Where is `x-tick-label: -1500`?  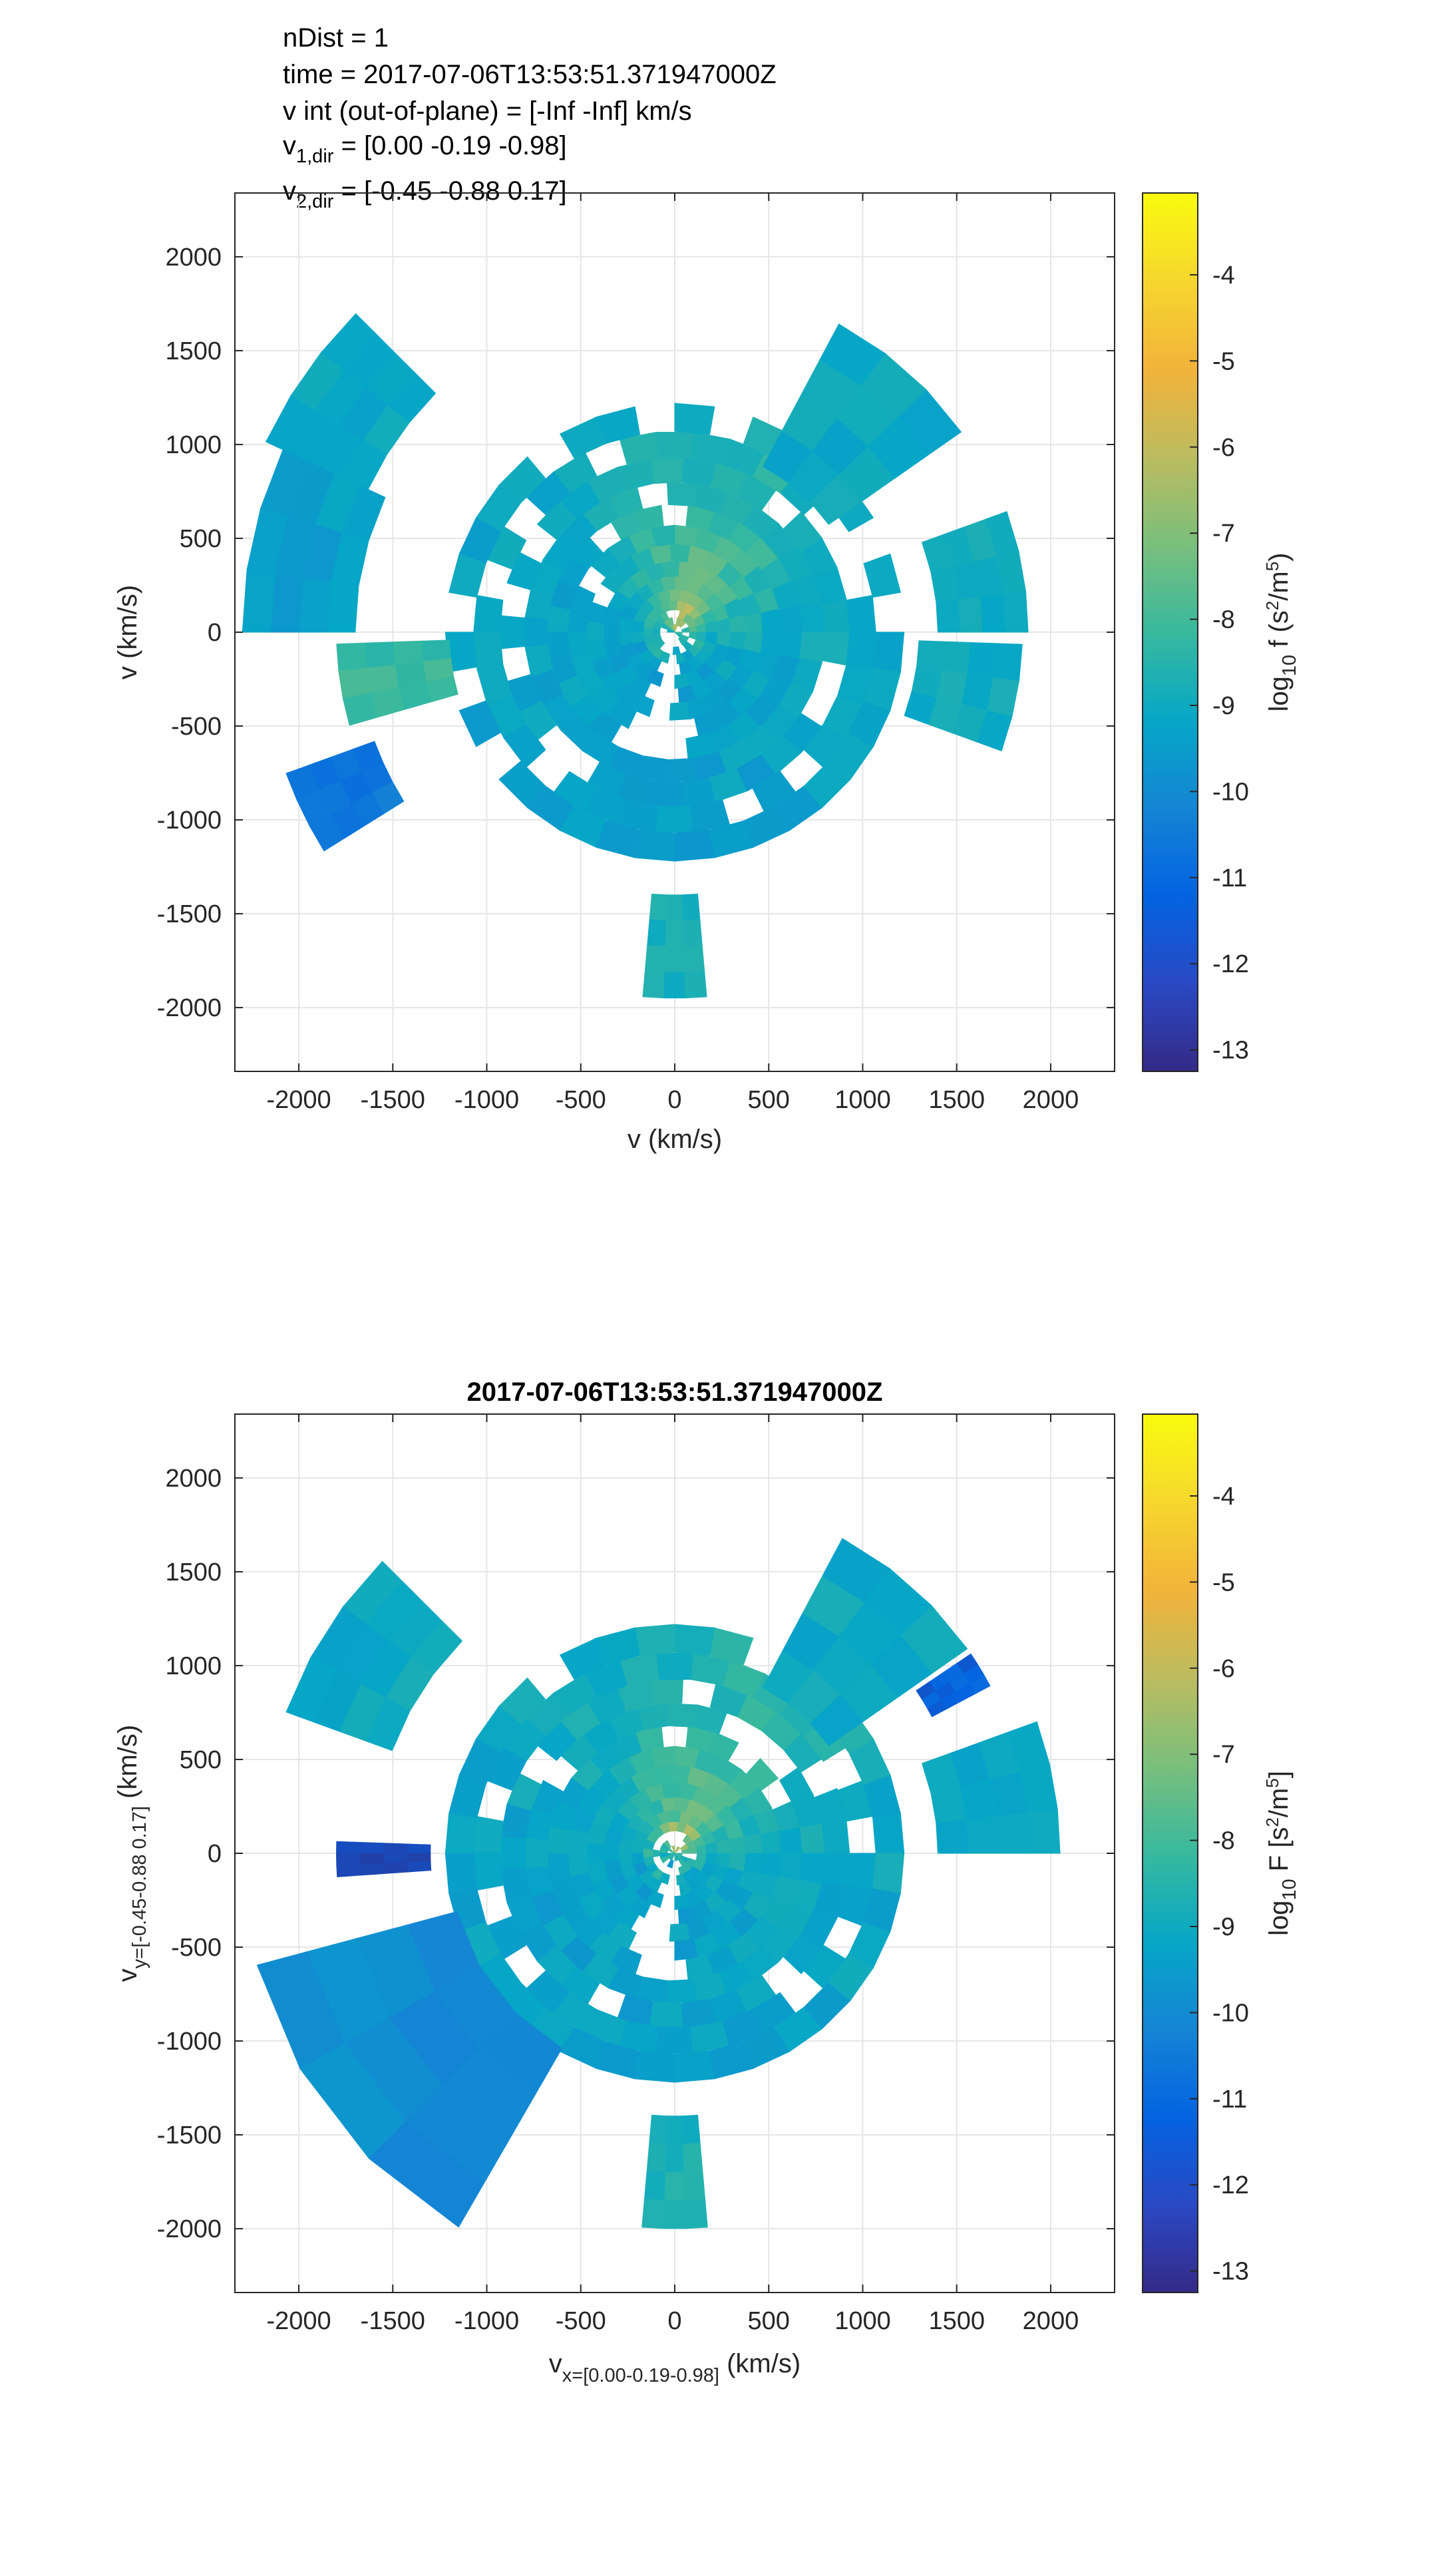 x-tick-label: -1500 is located at coordinates (393, 2321).